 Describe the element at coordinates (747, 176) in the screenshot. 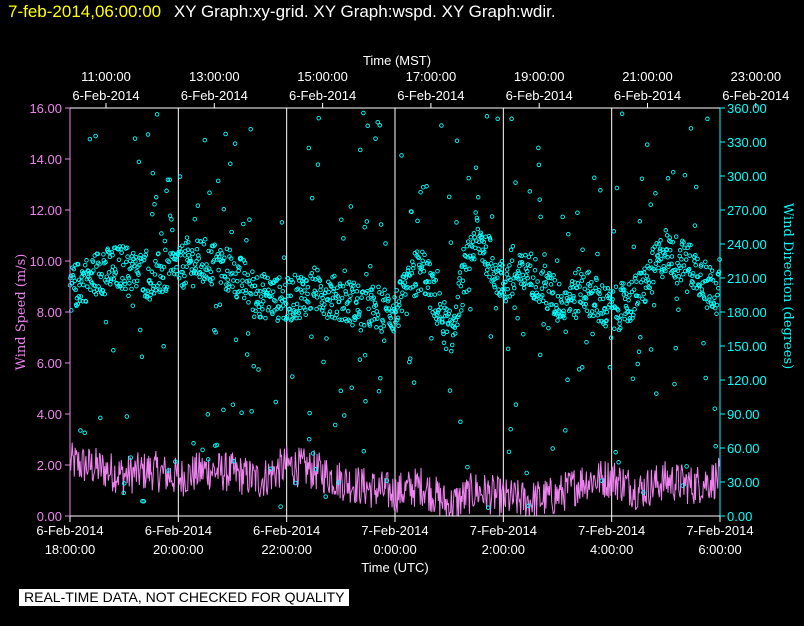

I see `right-y-tick-label: 300.00` at that location.